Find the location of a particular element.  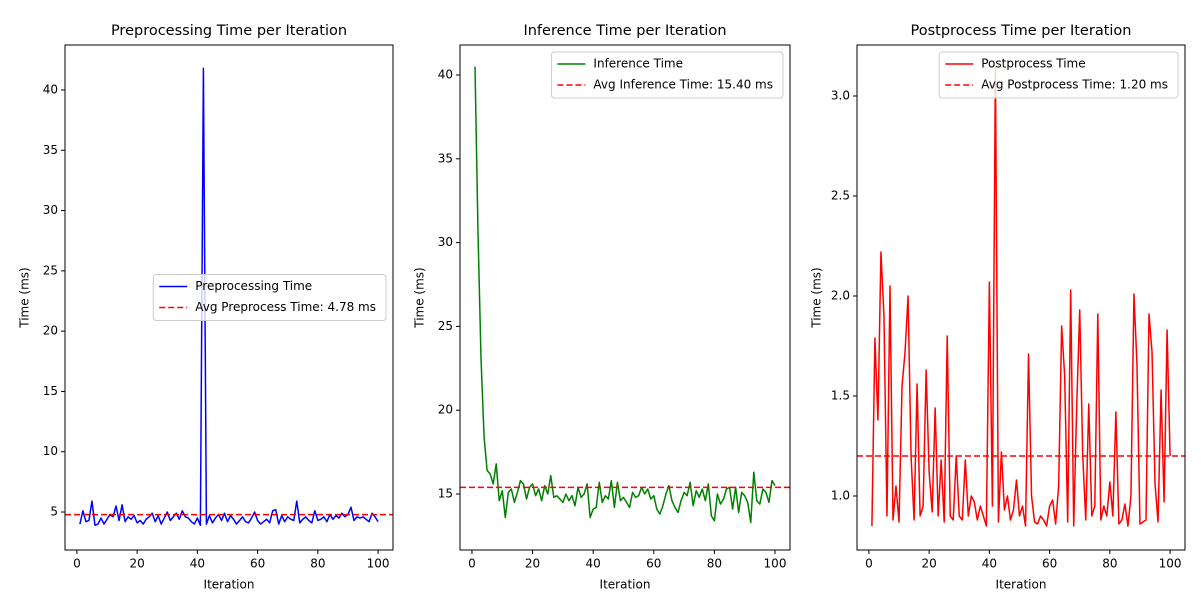

y-tick-label: 1.0 is located at coordinates (840, 496).